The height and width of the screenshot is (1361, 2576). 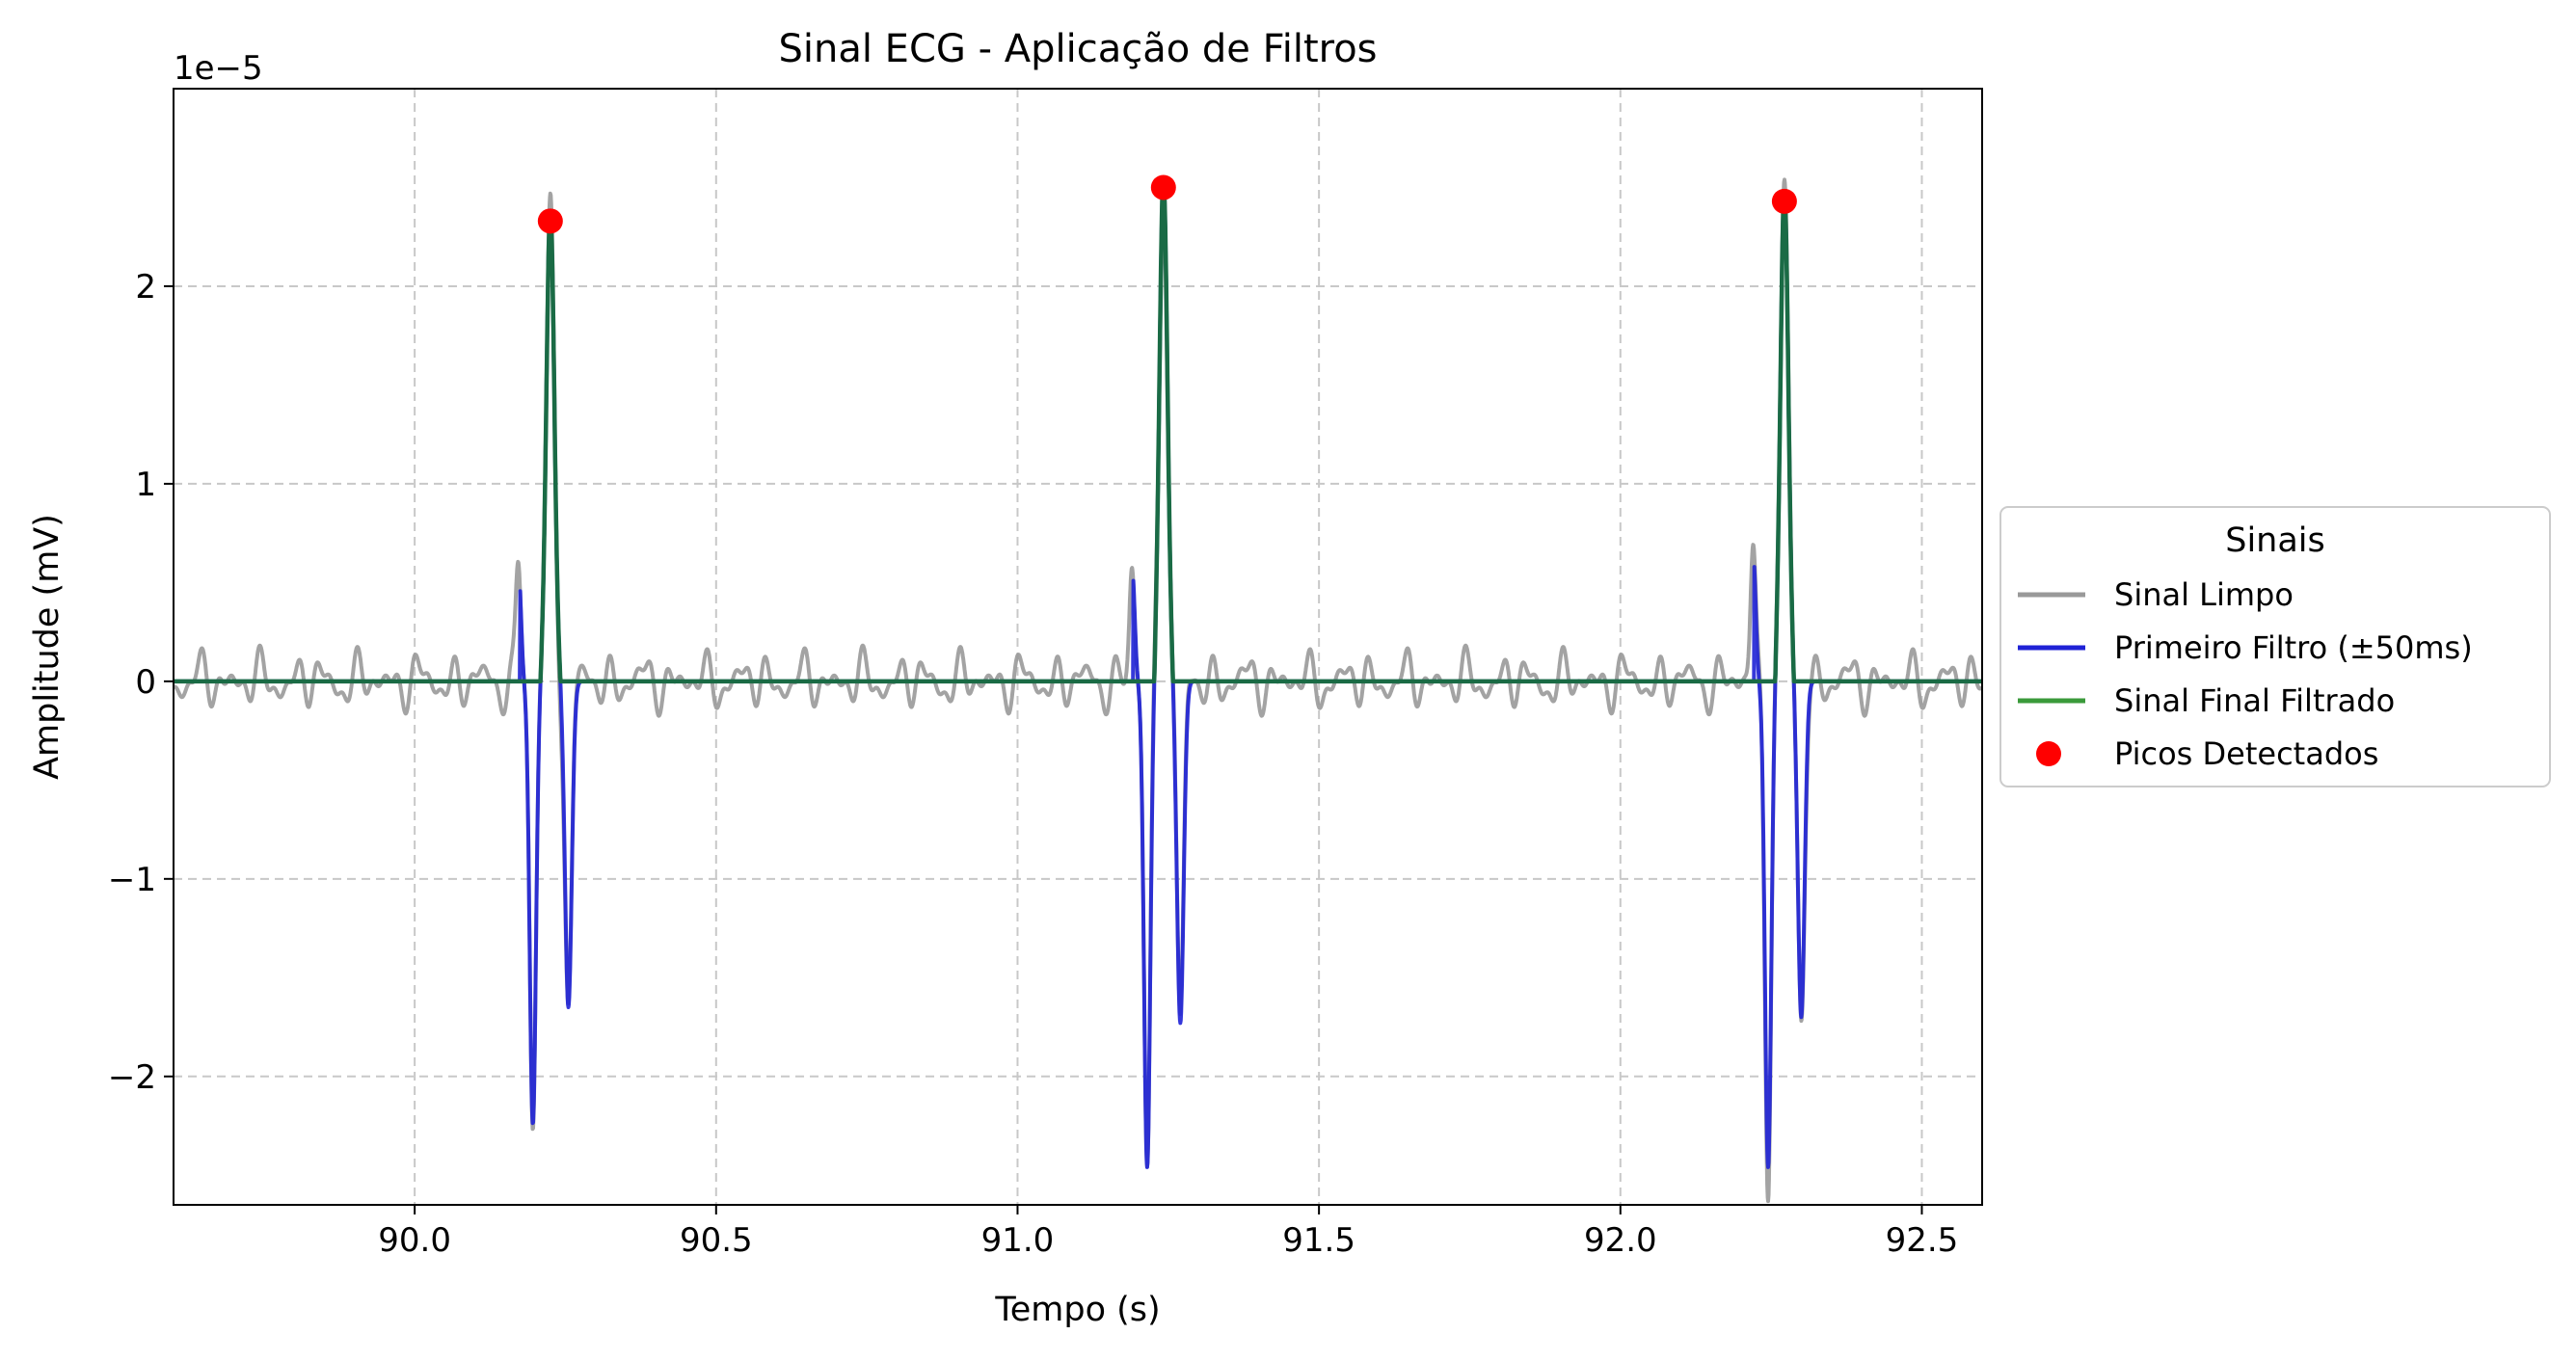 I want to click on legend-title: Sinais, so click(x=2275, y=540).